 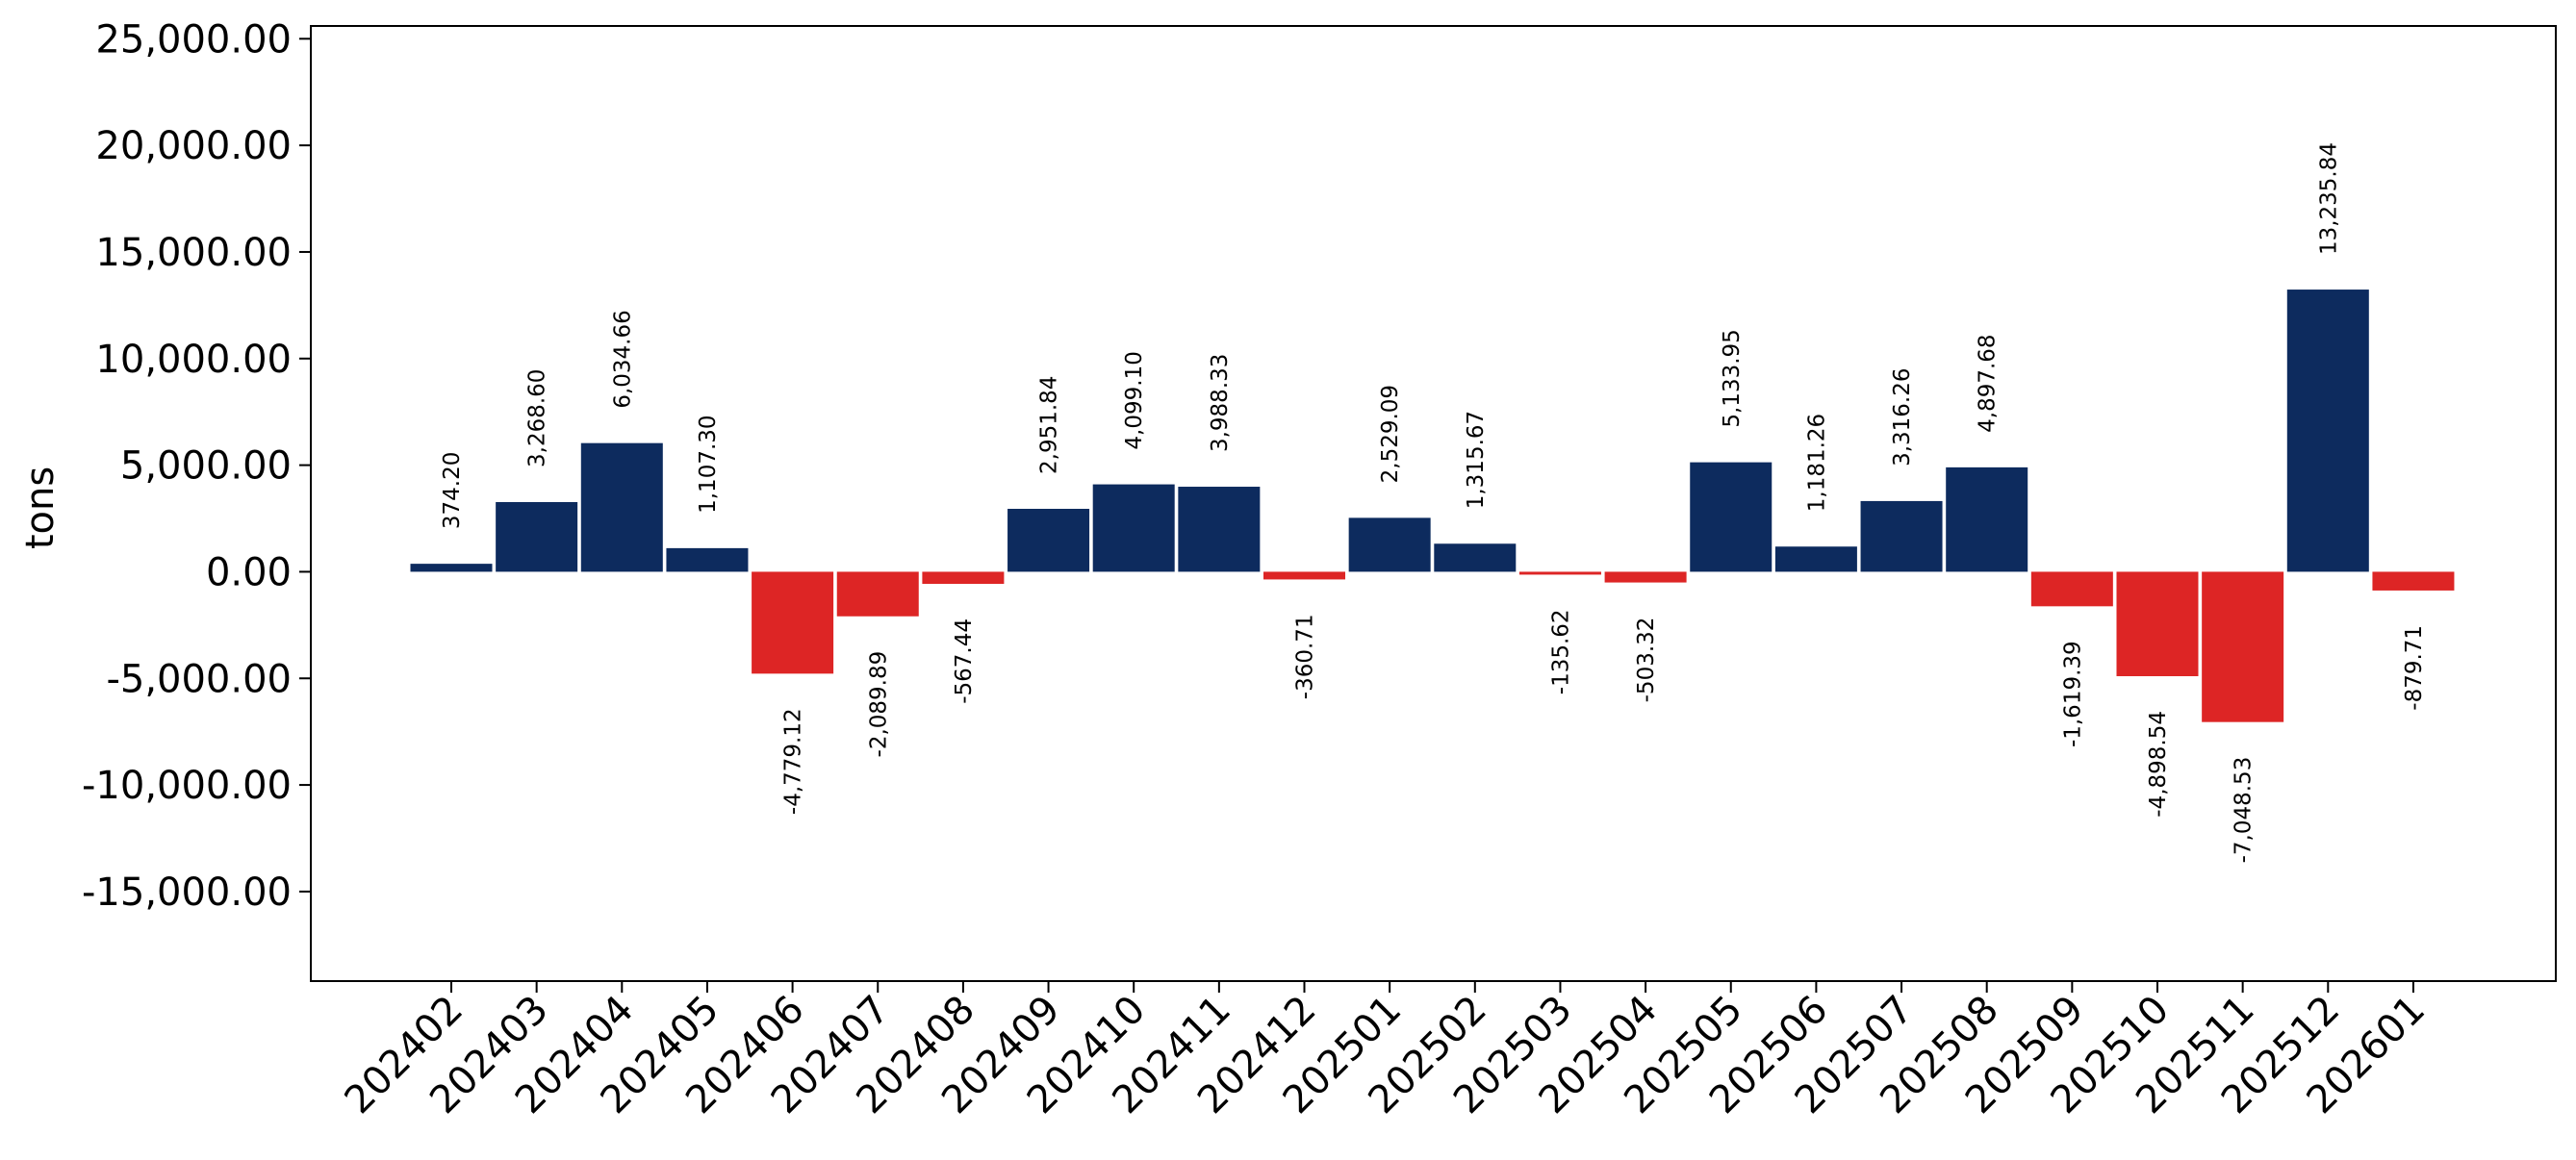 What do you see at coordinates (964, 661) in the screenshot?
I see `data-label: -567.44` at bounding box center [964, 661].